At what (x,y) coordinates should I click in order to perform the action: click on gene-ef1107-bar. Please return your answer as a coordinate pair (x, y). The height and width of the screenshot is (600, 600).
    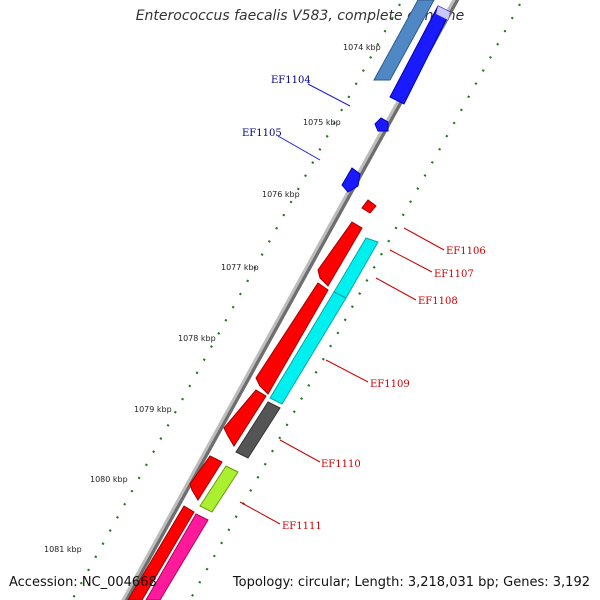
    Looking at the image, I should click on (340, 254).